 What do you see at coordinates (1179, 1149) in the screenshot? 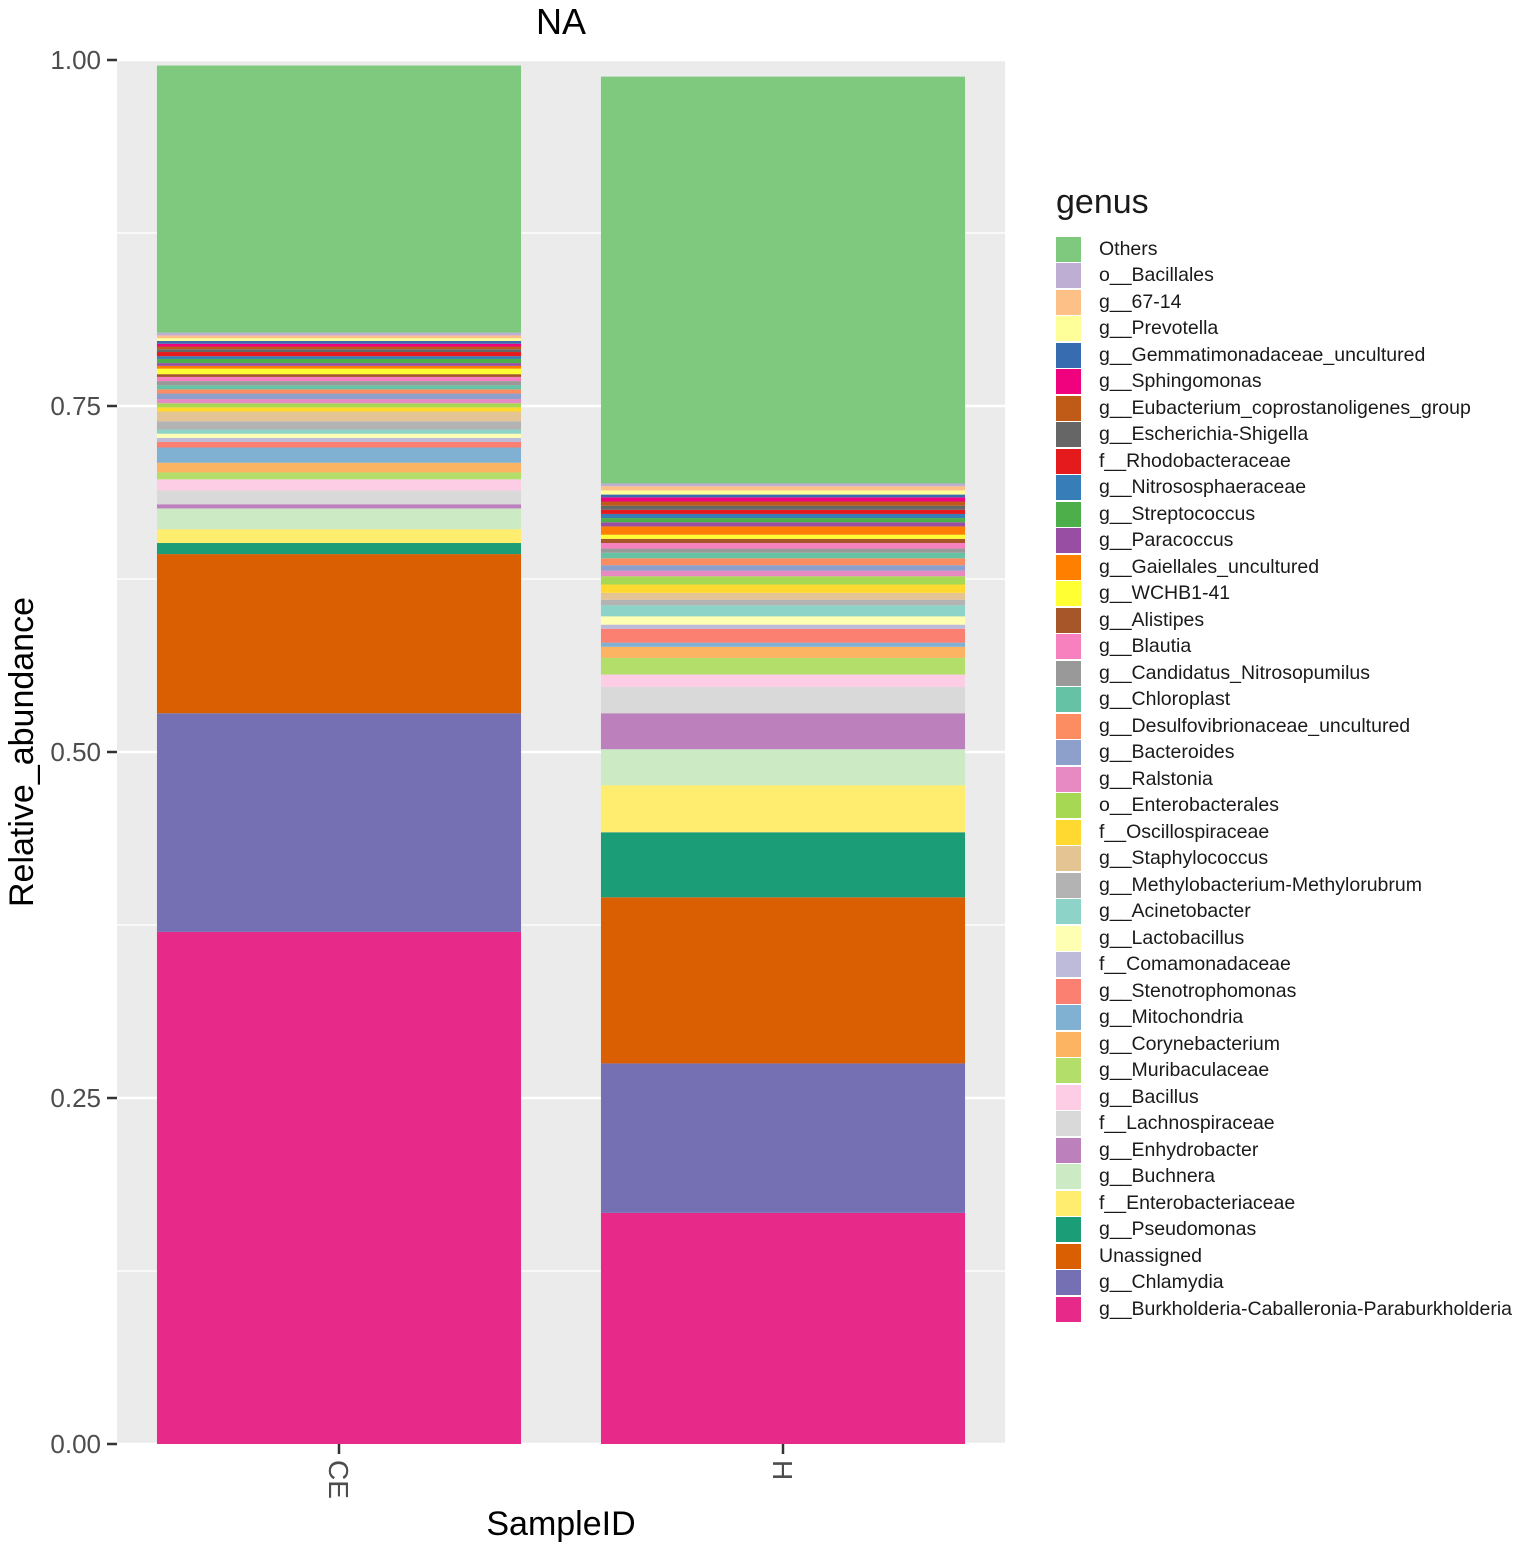
I see `legend-label: g__Enhydrobacter` at bounding box center [1179, 1149].